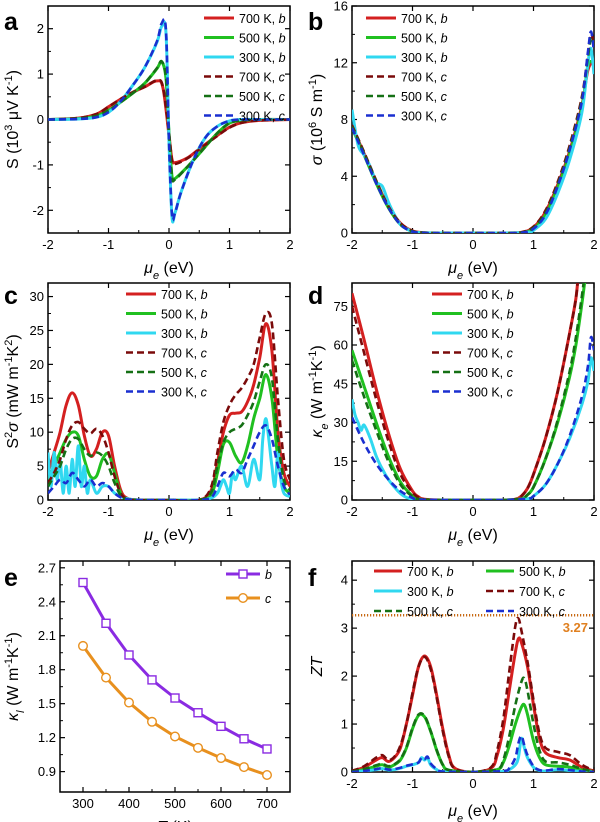 This screenshot has height=822, width=600. I want to click on y-tick-label: 20, so click(37, 364).